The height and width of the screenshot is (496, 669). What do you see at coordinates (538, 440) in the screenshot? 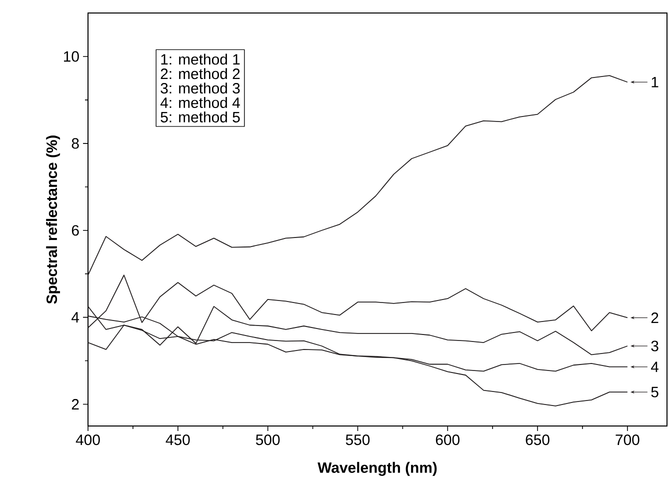
I see `x-tick-label: 650` at bounding box center [538, 440].